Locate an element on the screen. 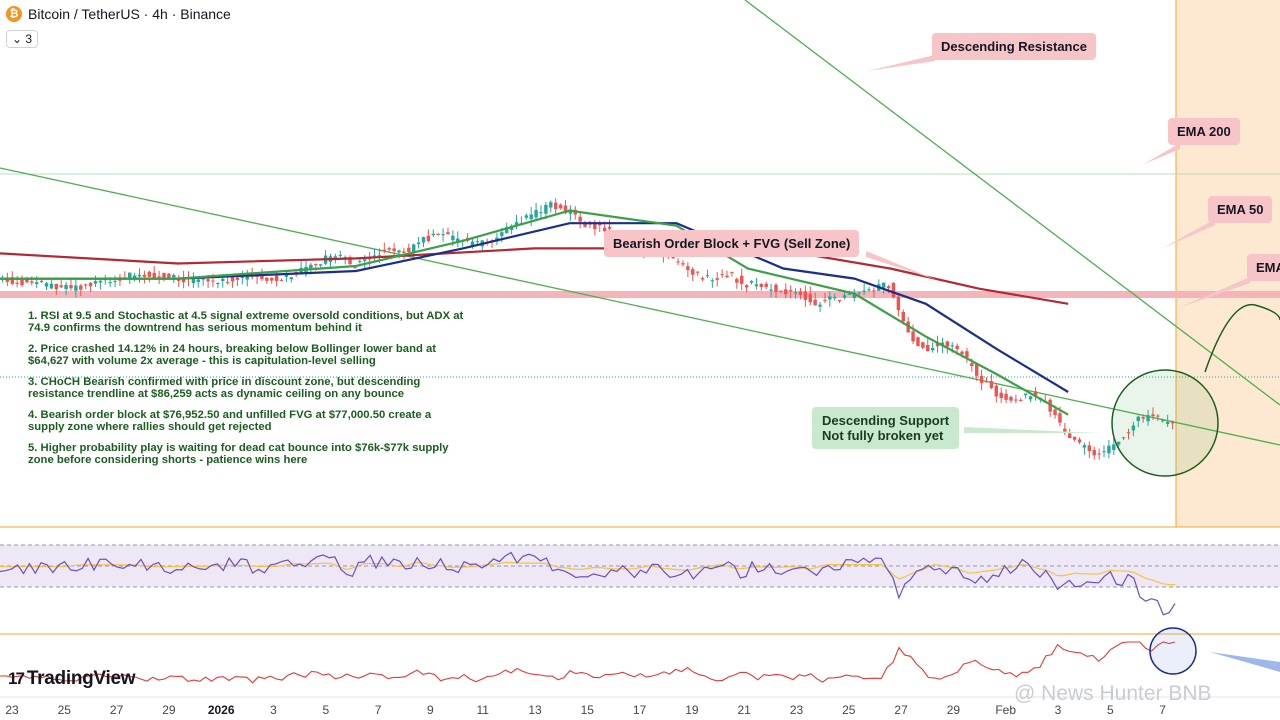  ema-label-cut: EMA is located at coordinates (1263, 267).